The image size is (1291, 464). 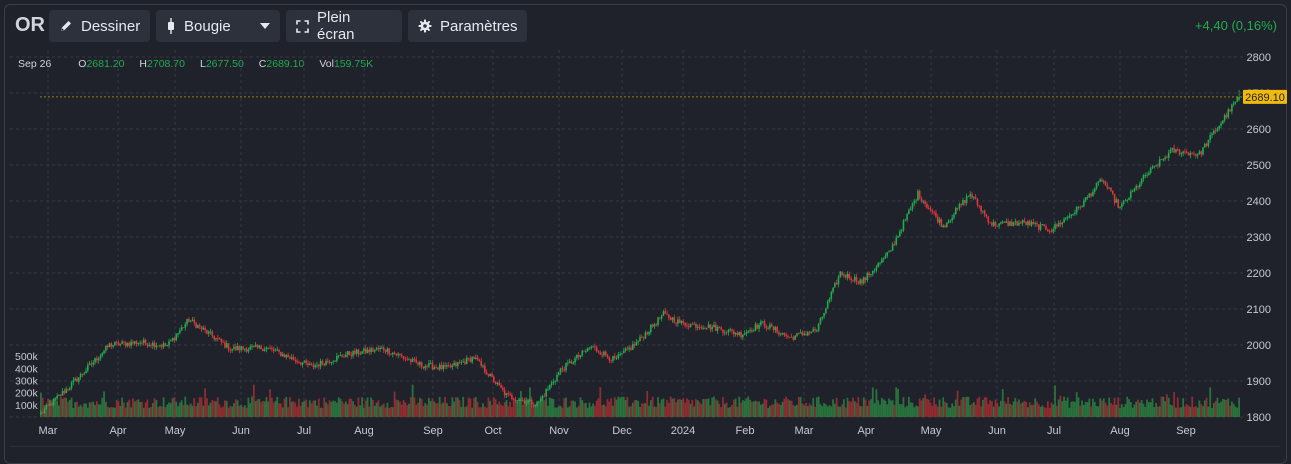 I want to click on chart-type-select: Bougie, so click(x=218, y=26).